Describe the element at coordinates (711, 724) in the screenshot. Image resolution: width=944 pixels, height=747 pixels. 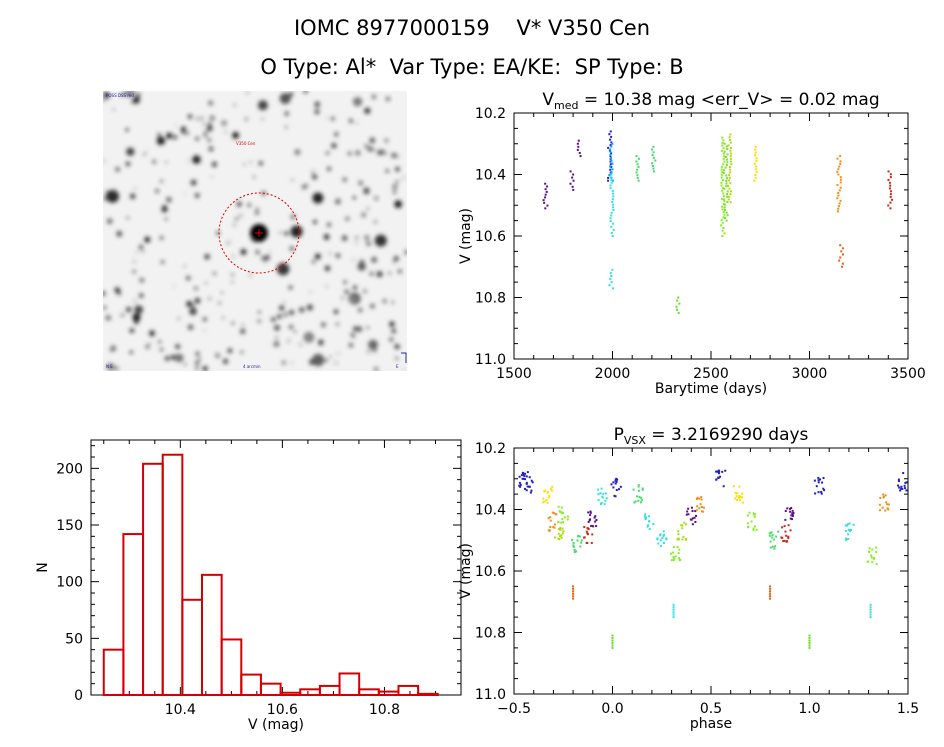
I see `phased-curve-xlabel: phase` at that location.